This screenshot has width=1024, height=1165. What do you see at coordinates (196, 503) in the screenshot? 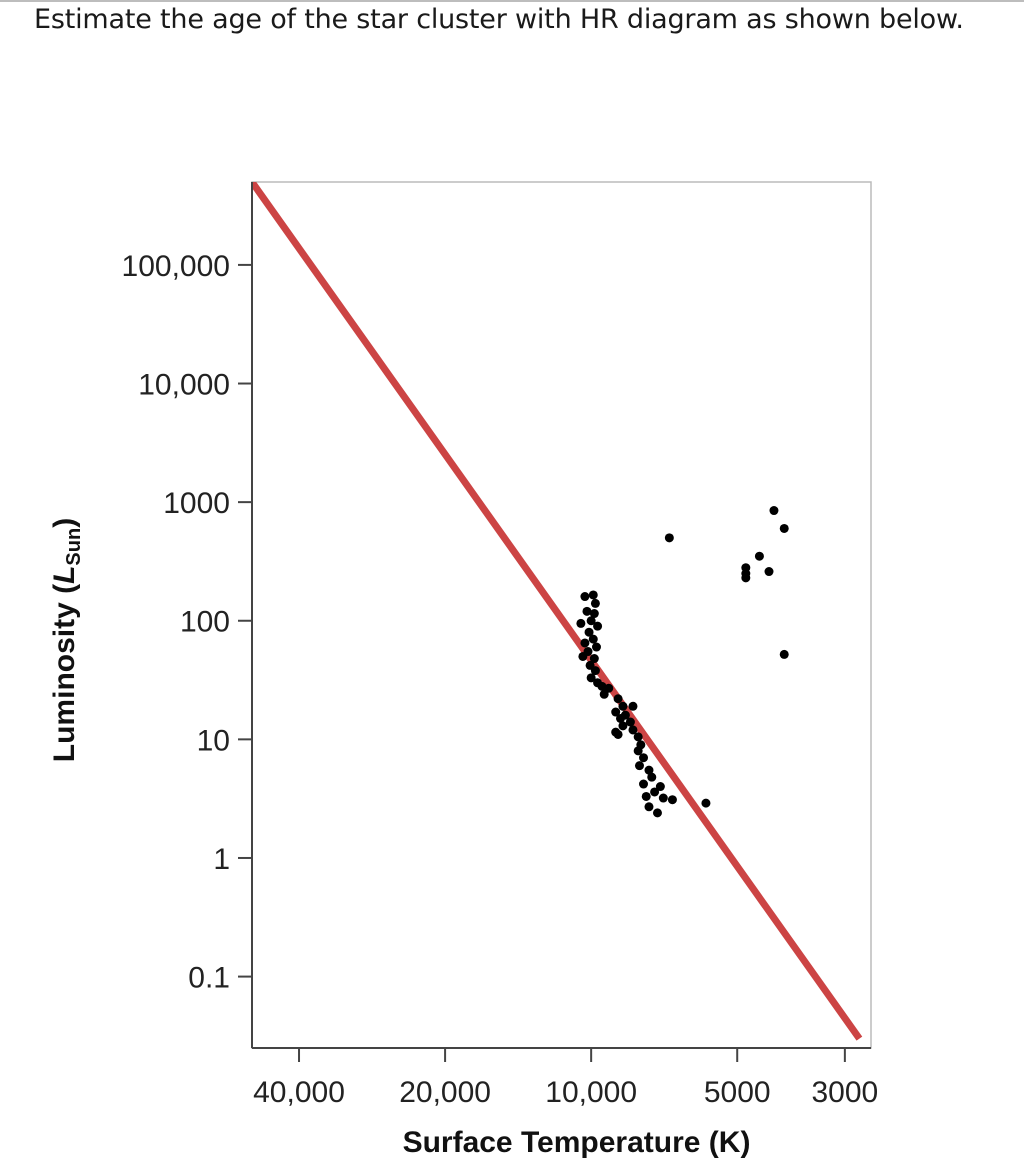
I see `y-tick-label: 1000` at bounding box center [196, 503].